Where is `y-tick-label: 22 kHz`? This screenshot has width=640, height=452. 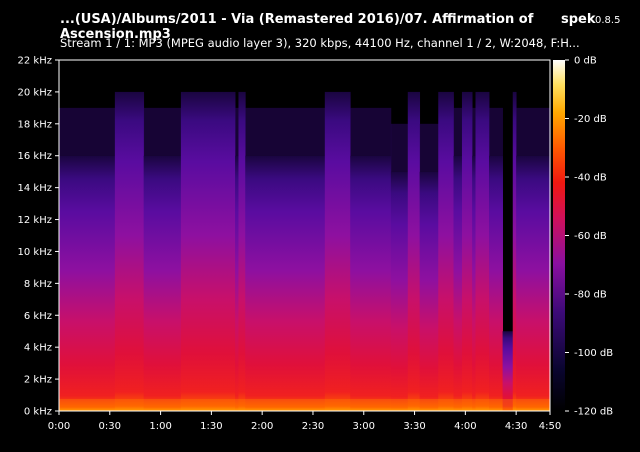
y-tick-label: 22 kHz is located at coordinates (35, 61).